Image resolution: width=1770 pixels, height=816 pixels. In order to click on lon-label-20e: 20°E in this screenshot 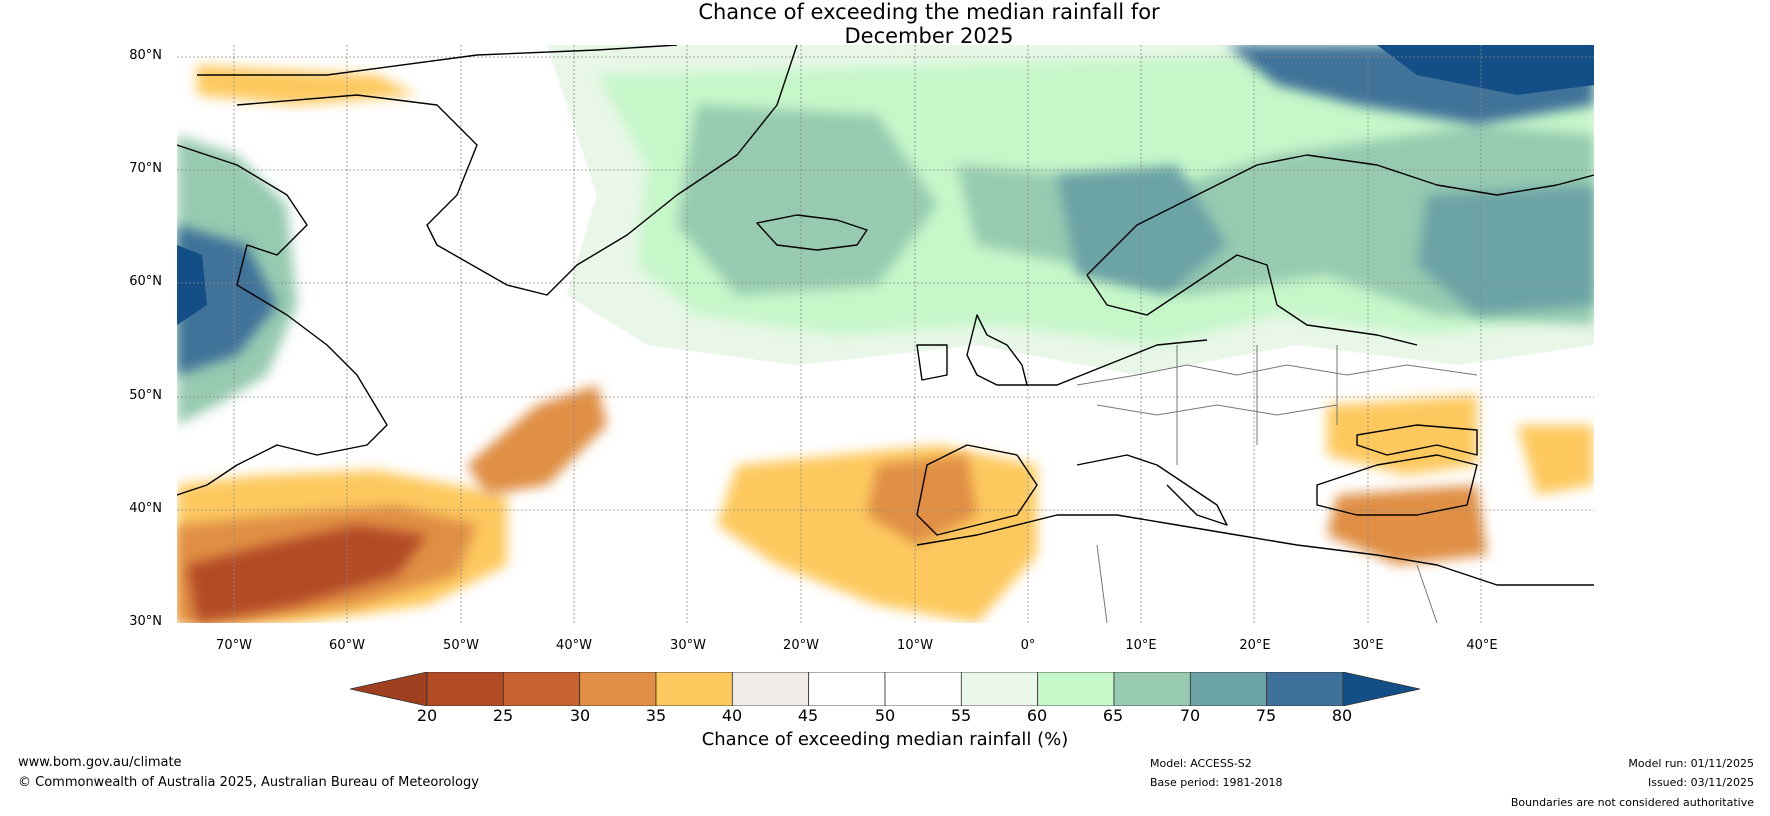, I will do `click(1255, 645)`.